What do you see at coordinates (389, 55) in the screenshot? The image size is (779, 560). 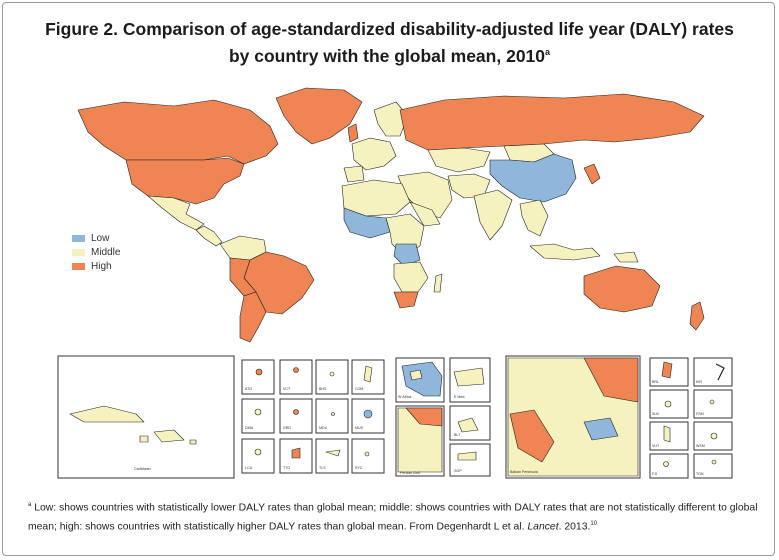 I see `title-line-2: by country with the global mean, 2010a` at bounding box center [389, 55].